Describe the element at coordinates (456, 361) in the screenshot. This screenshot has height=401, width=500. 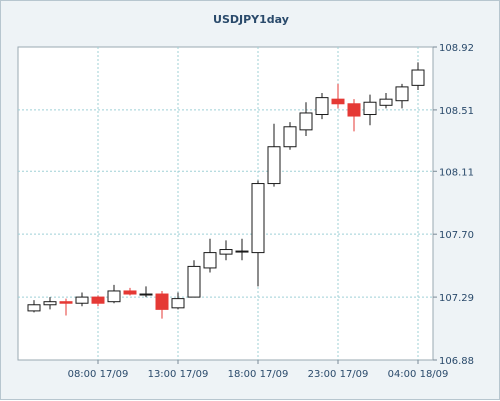
I see `y-tick-label: 106.88` at that location.